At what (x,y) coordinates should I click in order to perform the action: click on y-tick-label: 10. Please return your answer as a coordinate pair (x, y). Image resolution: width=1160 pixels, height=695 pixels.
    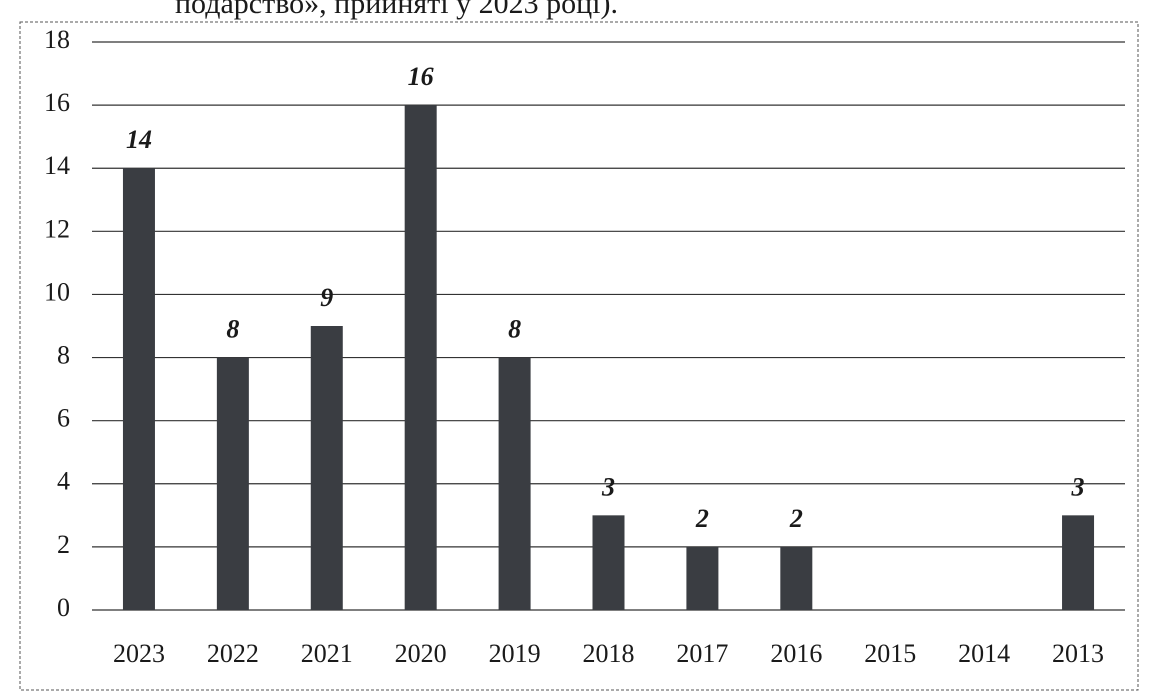
    Looking at the image, I should click on (57, 291).